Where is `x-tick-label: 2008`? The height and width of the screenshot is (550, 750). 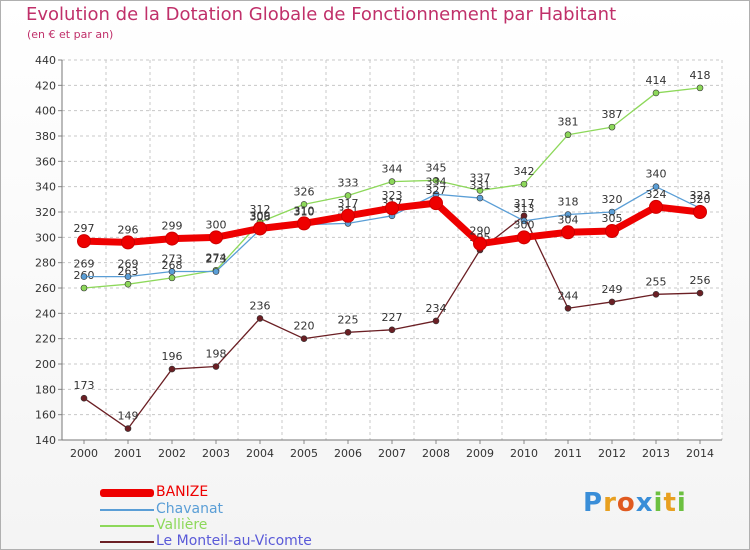 x-tick-label: 2008 is located at coordinates (436, 453).